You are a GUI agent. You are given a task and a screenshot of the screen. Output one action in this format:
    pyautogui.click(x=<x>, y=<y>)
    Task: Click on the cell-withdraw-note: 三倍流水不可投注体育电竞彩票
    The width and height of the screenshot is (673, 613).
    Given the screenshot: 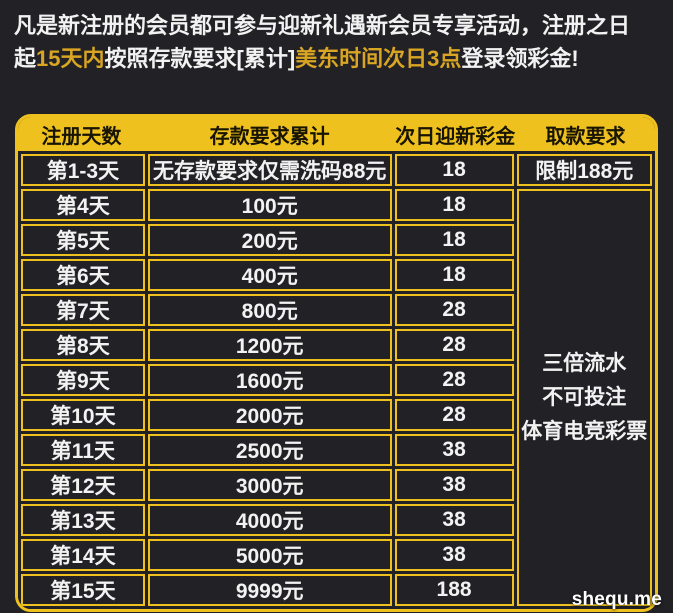 What is the action you would take?
    pyautogui.click(x=584, y=397)
    